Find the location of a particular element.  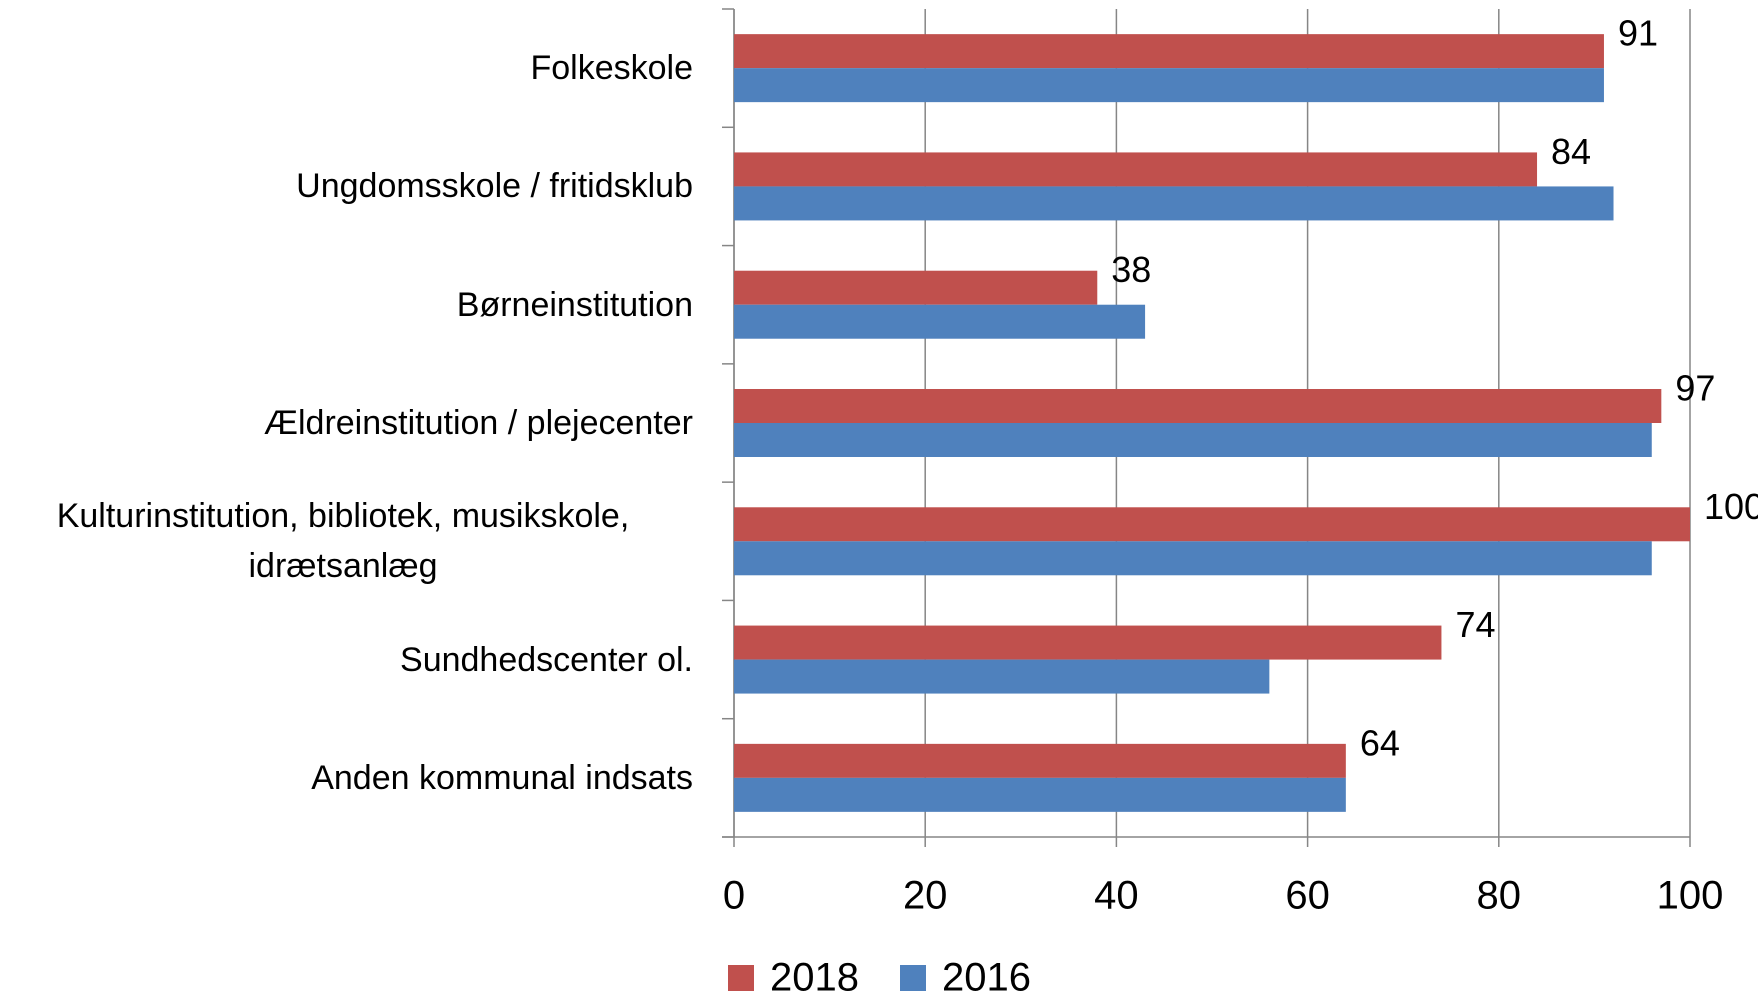

y-tick-label: Sundhedscenter ol. is located at coordinates (346, 660).